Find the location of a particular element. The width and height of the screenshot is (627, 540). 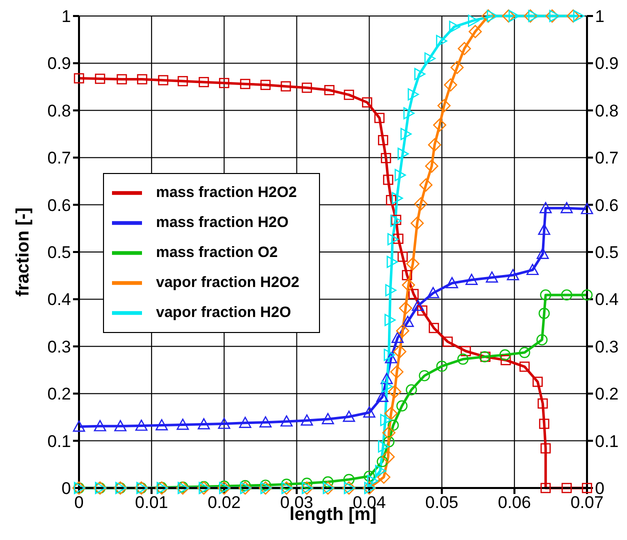

y-tick-label: 1 is located at coordinates (66, 16).